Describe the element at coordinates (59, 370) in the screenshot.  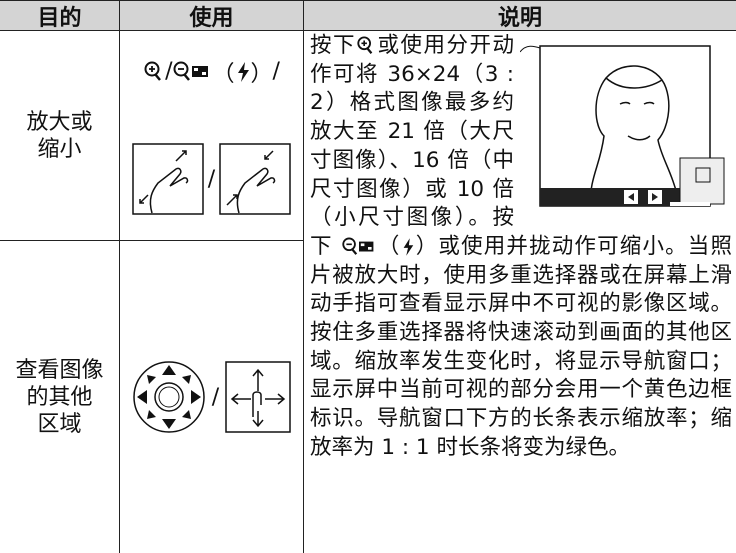
I see `purpose-line: 查看图像` at that location.